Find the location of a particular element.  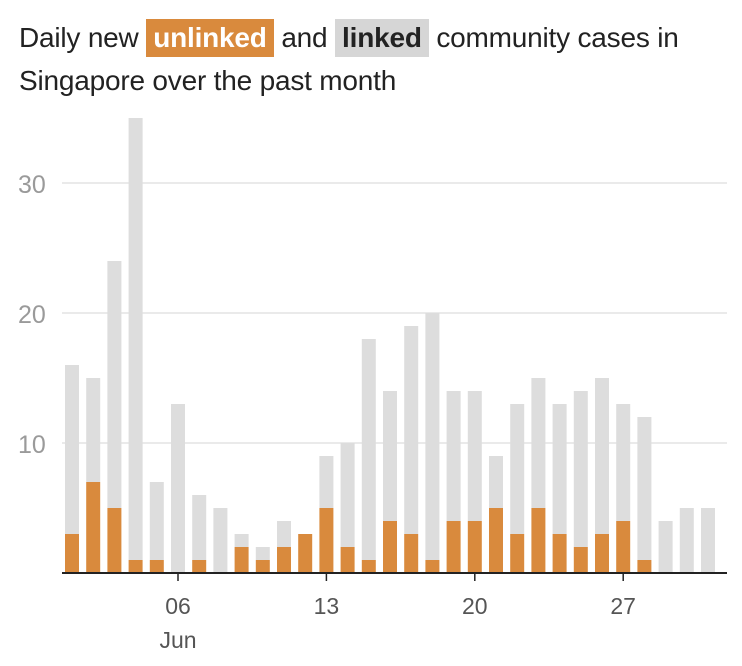

title-text-2: and is located at coordinates (304, 37).